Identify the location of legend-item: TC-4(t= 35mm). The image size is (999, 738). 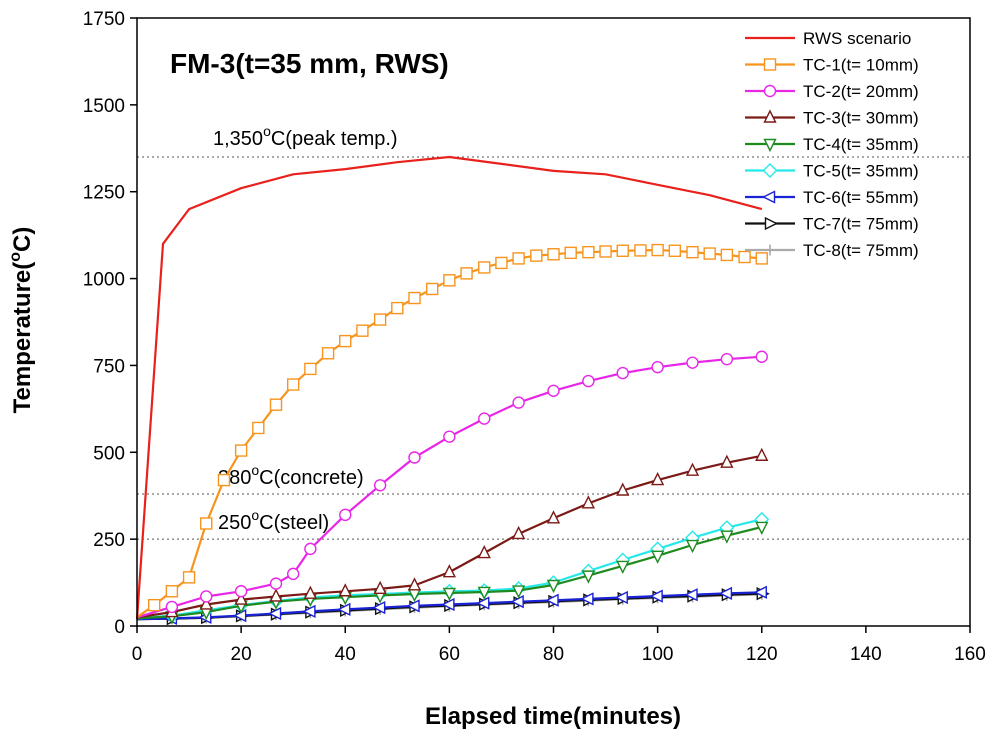
(832, 144).